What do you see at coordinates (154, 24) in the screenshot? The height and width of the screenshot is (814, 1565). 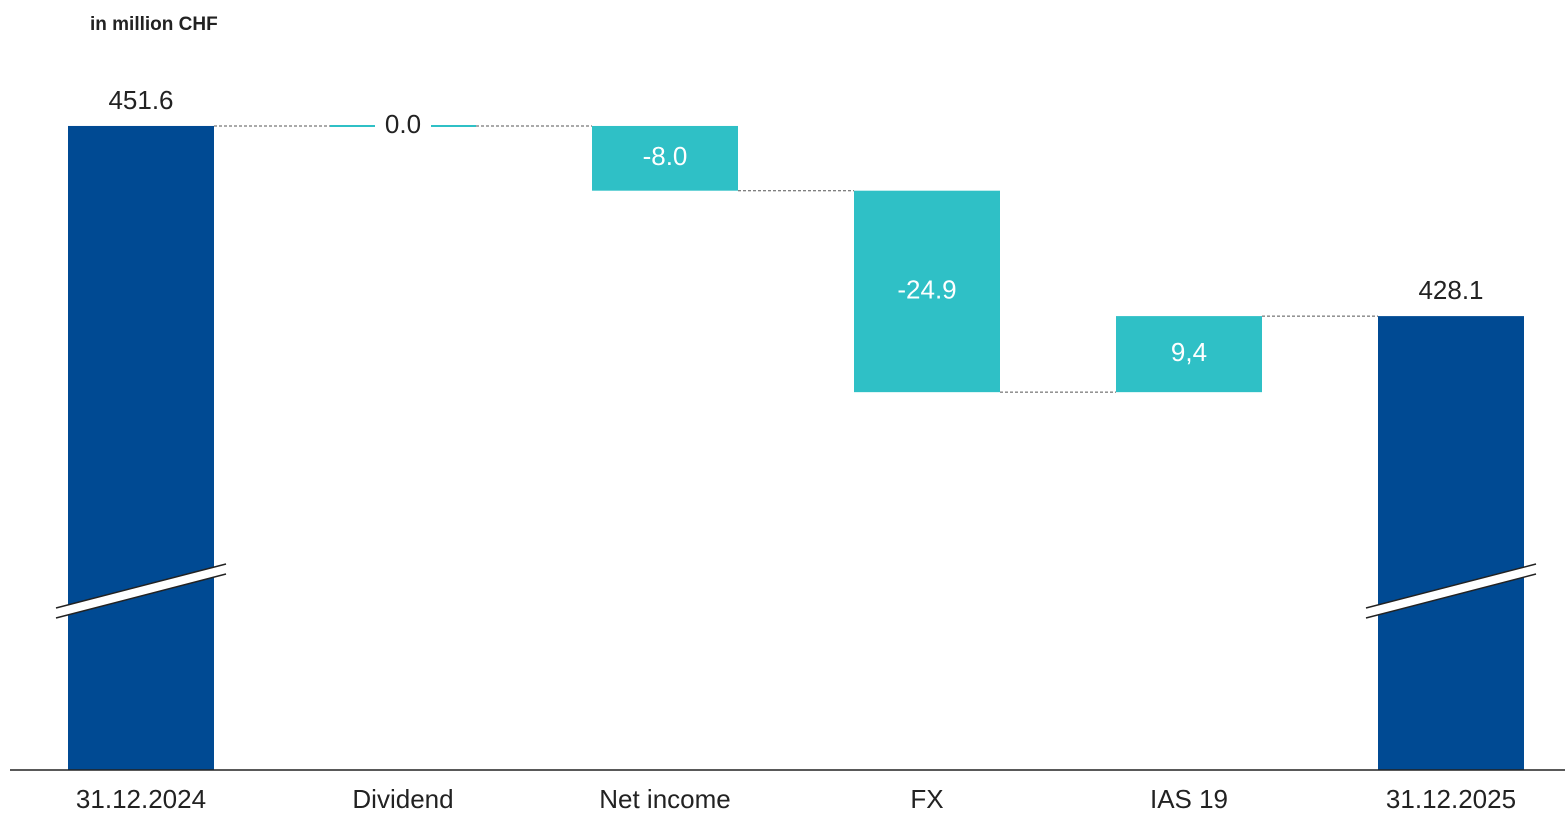 I see `chart-subtitle: in million CHF` at bounding box center [154, 24].